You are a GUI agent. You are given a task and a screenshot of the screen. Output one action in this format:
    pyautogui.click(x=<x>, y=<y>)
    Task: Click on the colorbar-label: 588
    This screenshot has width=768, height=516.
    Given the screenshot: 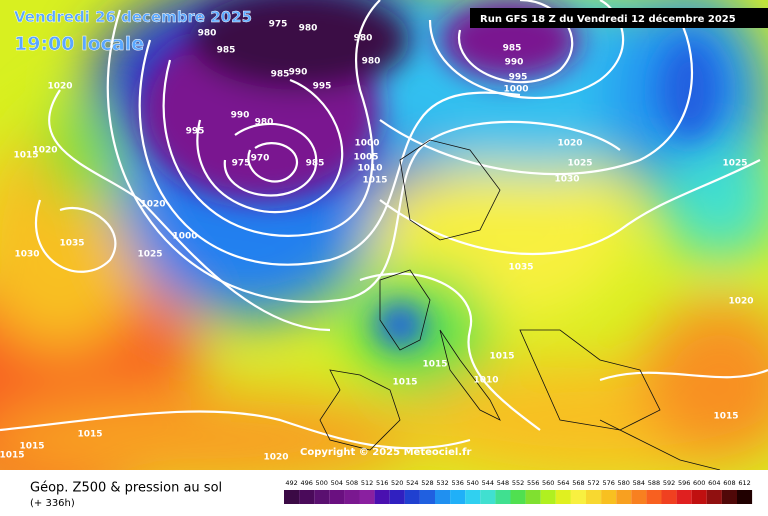 What is the action you would take?
    pyautogui.click(x=654, y=483)
    